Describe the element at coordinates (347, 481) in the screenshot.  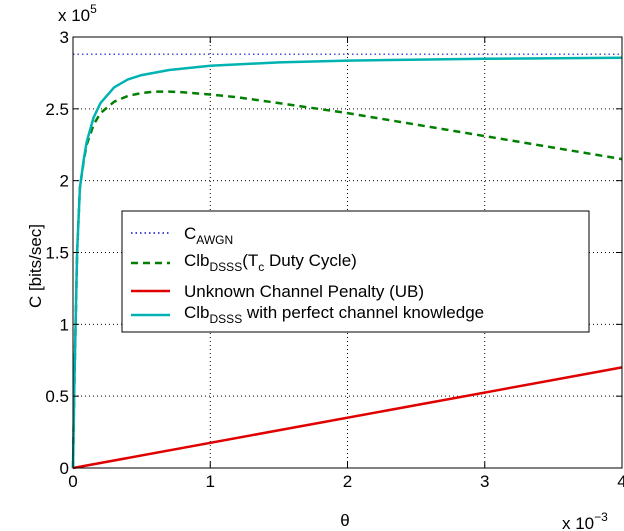
I see `x-tick-label: 2` at that location.